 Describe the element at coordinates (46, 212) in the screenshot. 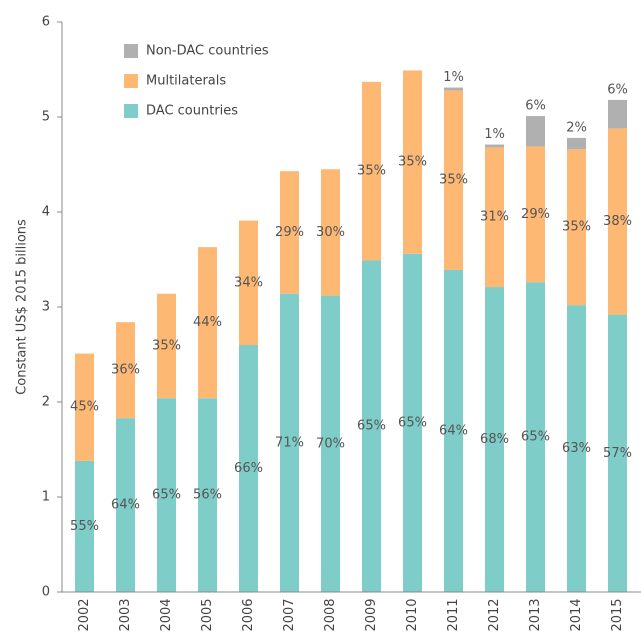

I see `y-tick-label: 4` at that location.